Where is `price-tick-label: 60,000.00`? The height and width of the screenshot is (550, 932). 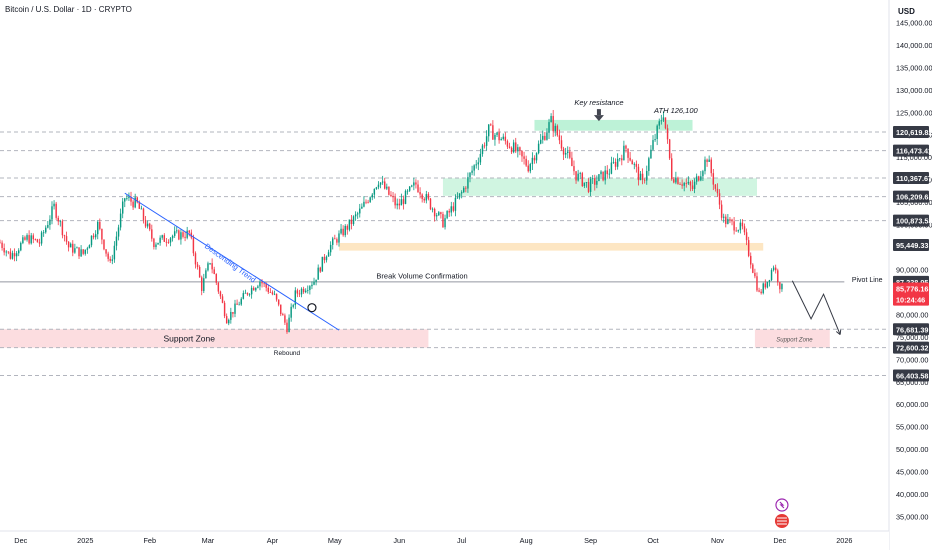 price-tick-label: 60,000.00 is located at coordinates (912, 404).